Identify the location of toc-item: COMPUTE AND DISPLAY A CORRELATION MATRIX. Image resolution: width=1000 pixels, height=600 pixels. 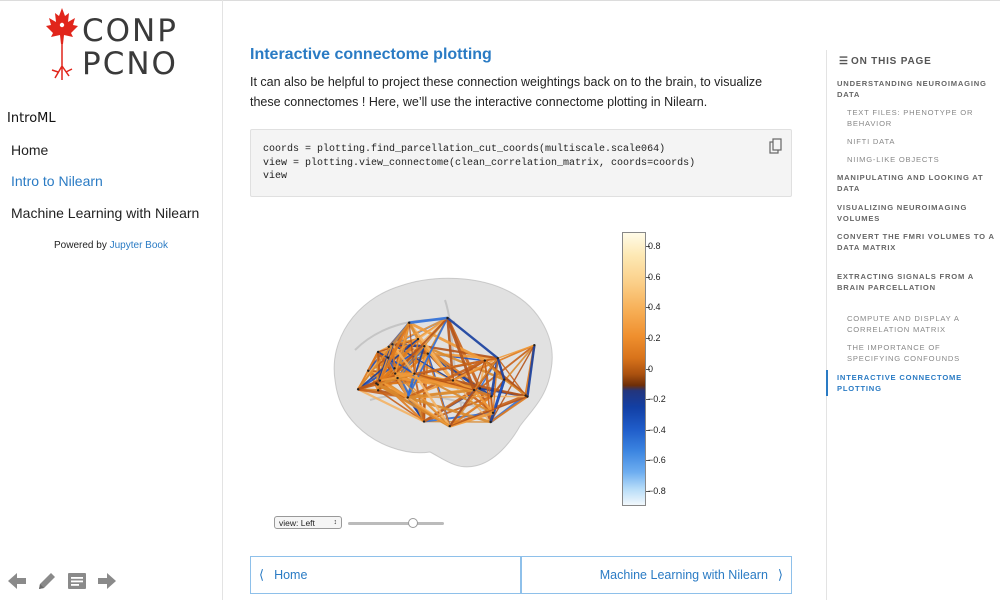
(903, 324).